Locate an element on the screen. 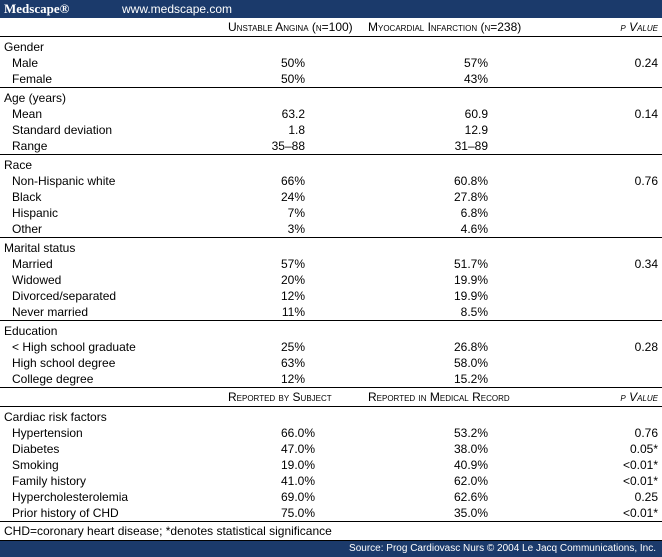  cell: 1.8 is located at coordinates (296, 130).